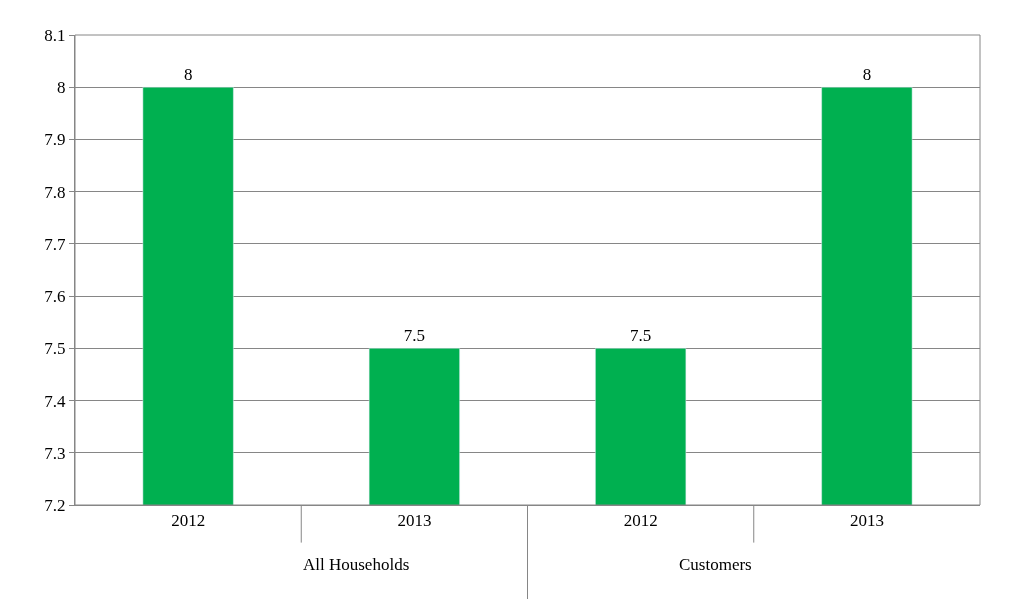  I want to click on y-tick-label: 7.8, so click(55, 192).